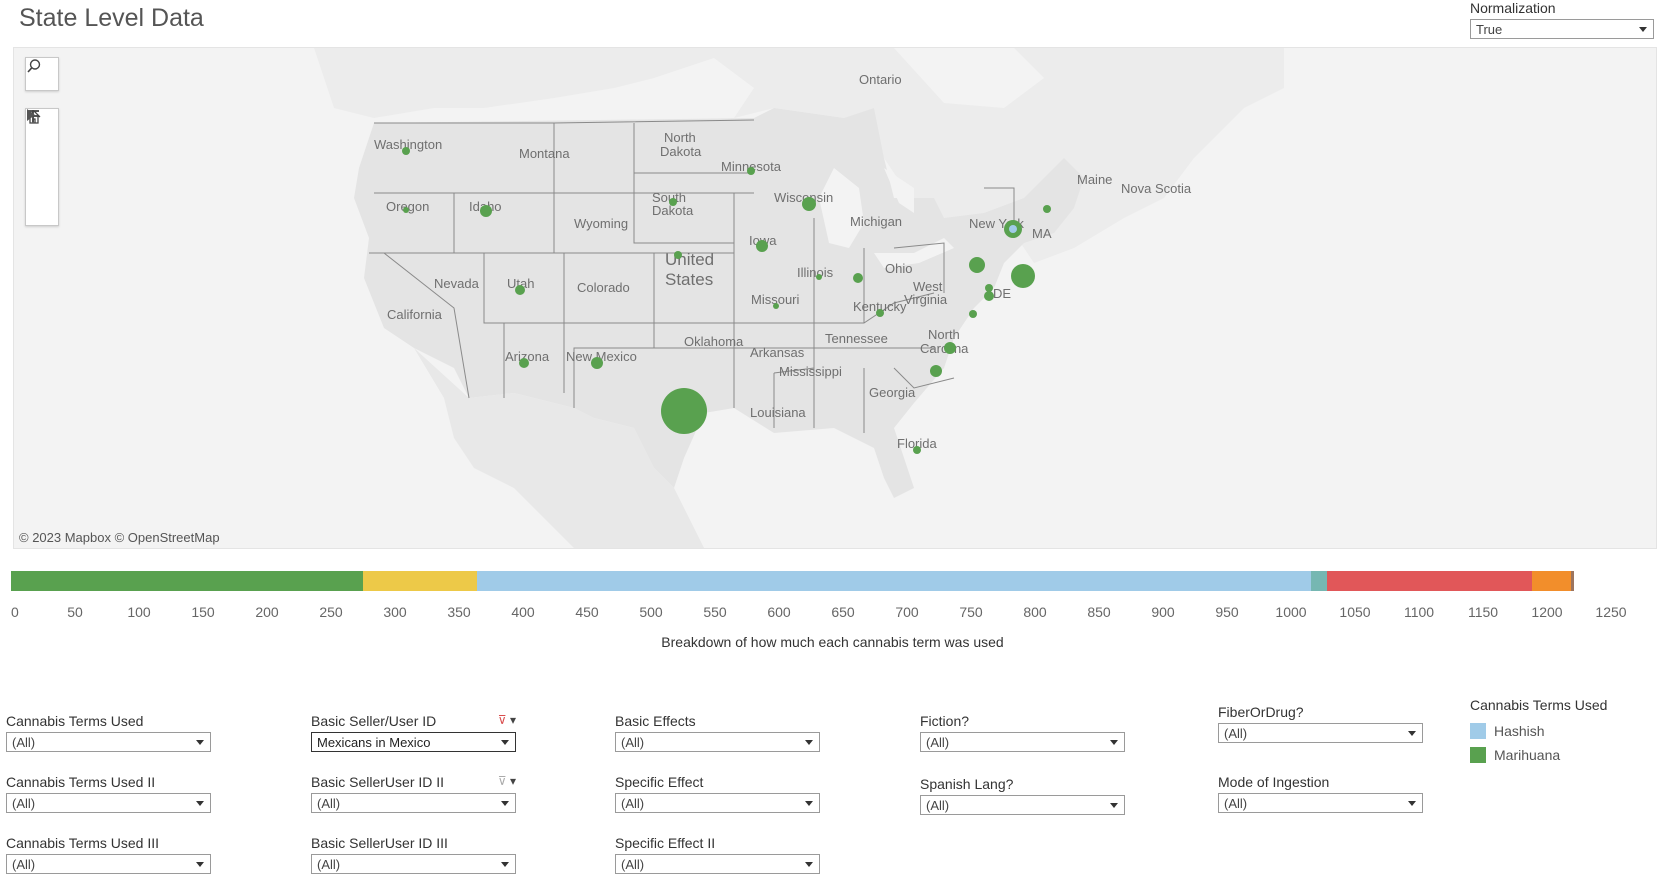 The width and height of the screenshot is (1675, 884). Describe the element at coordinates (408, 144) in the screenshot. I see `map-label: Washington` at that location.